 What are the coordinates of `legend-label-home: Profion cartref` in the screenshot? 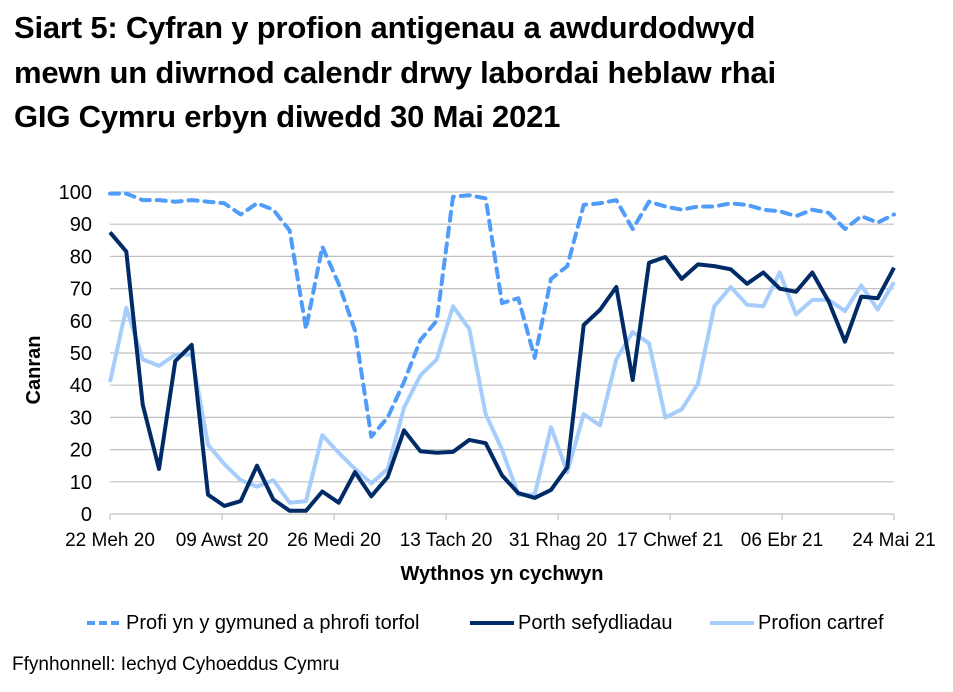 It's located at (821, 622).